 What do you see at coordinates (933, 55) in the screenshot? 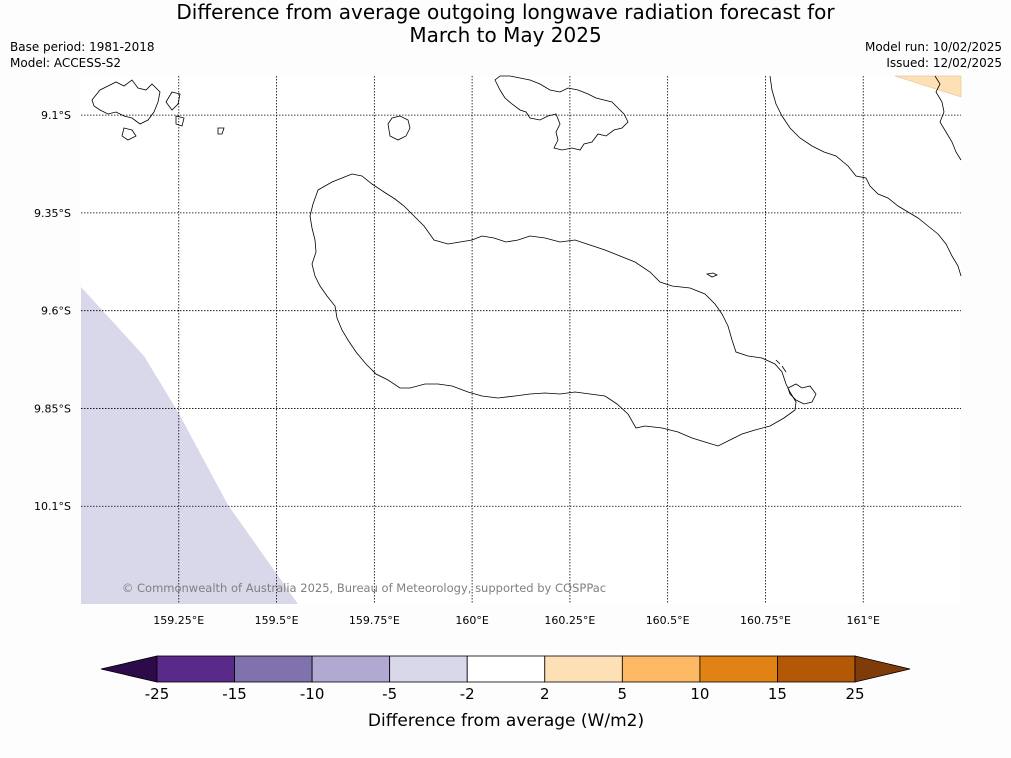
I see `meta-right: Model run: 10/02/2025 Issued: 12/02/2025` at bounding box center [933, 55].